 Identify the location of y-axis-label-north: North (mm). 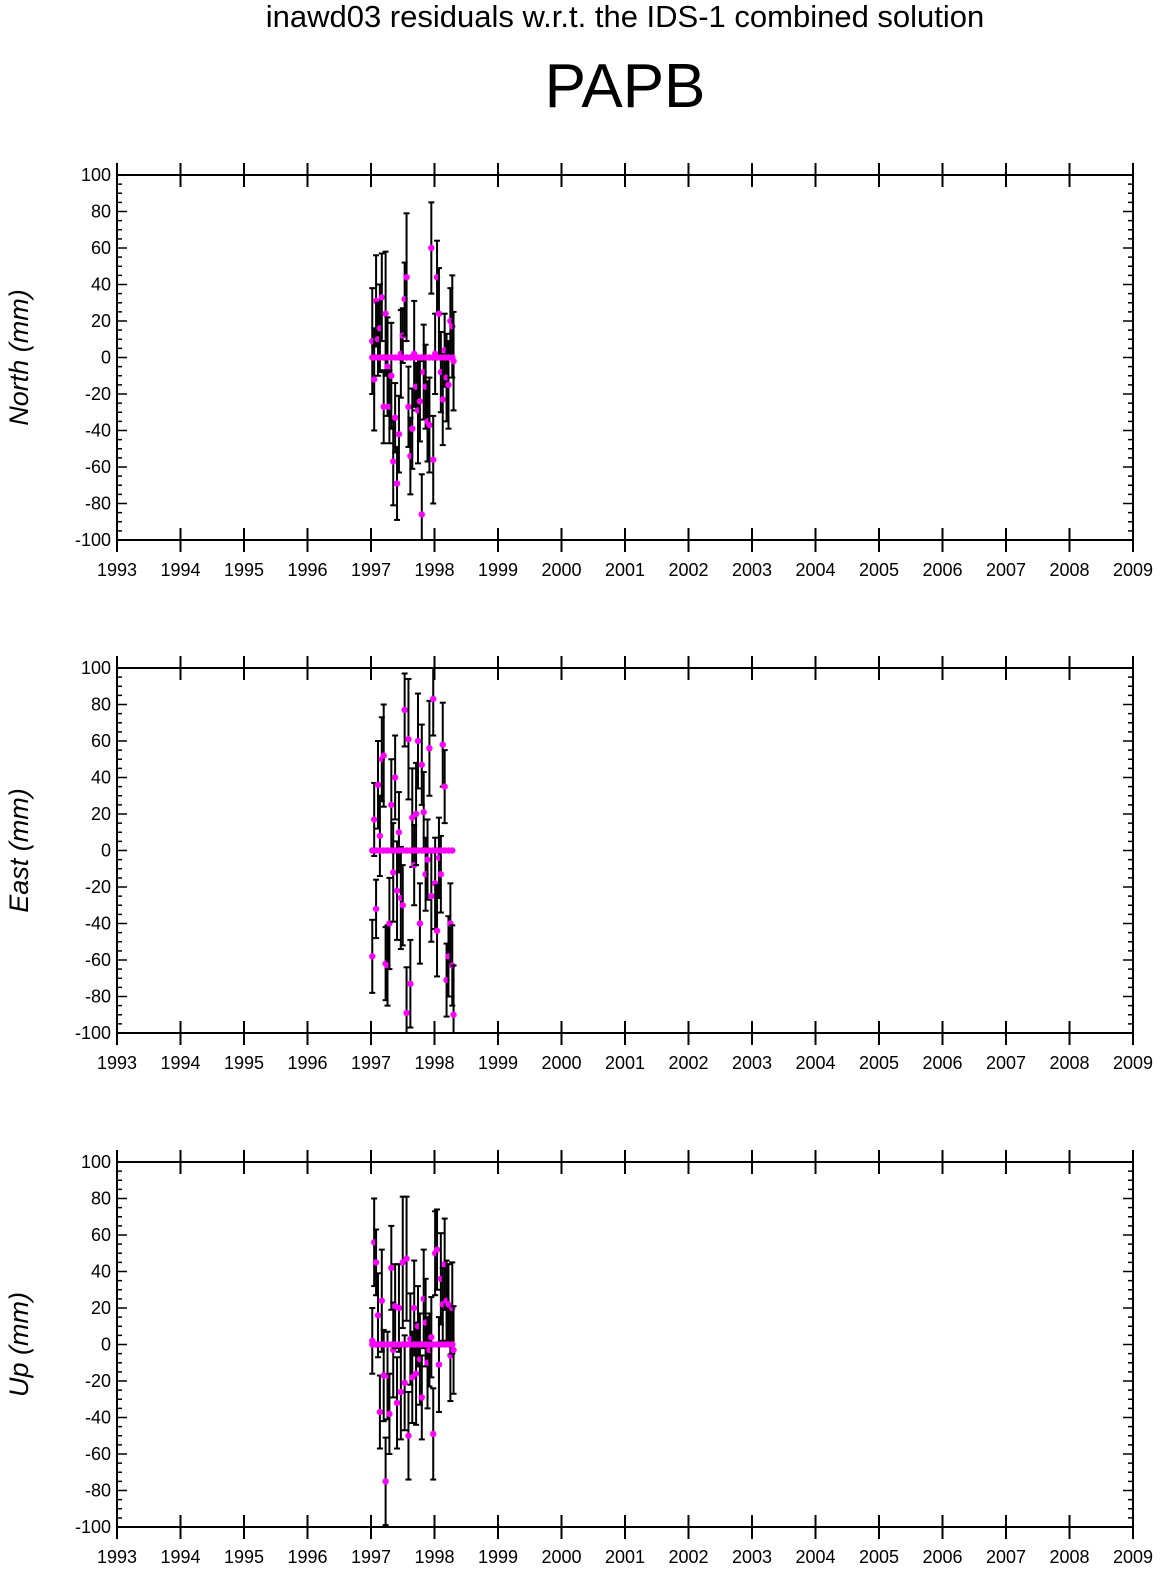
(19, 357).